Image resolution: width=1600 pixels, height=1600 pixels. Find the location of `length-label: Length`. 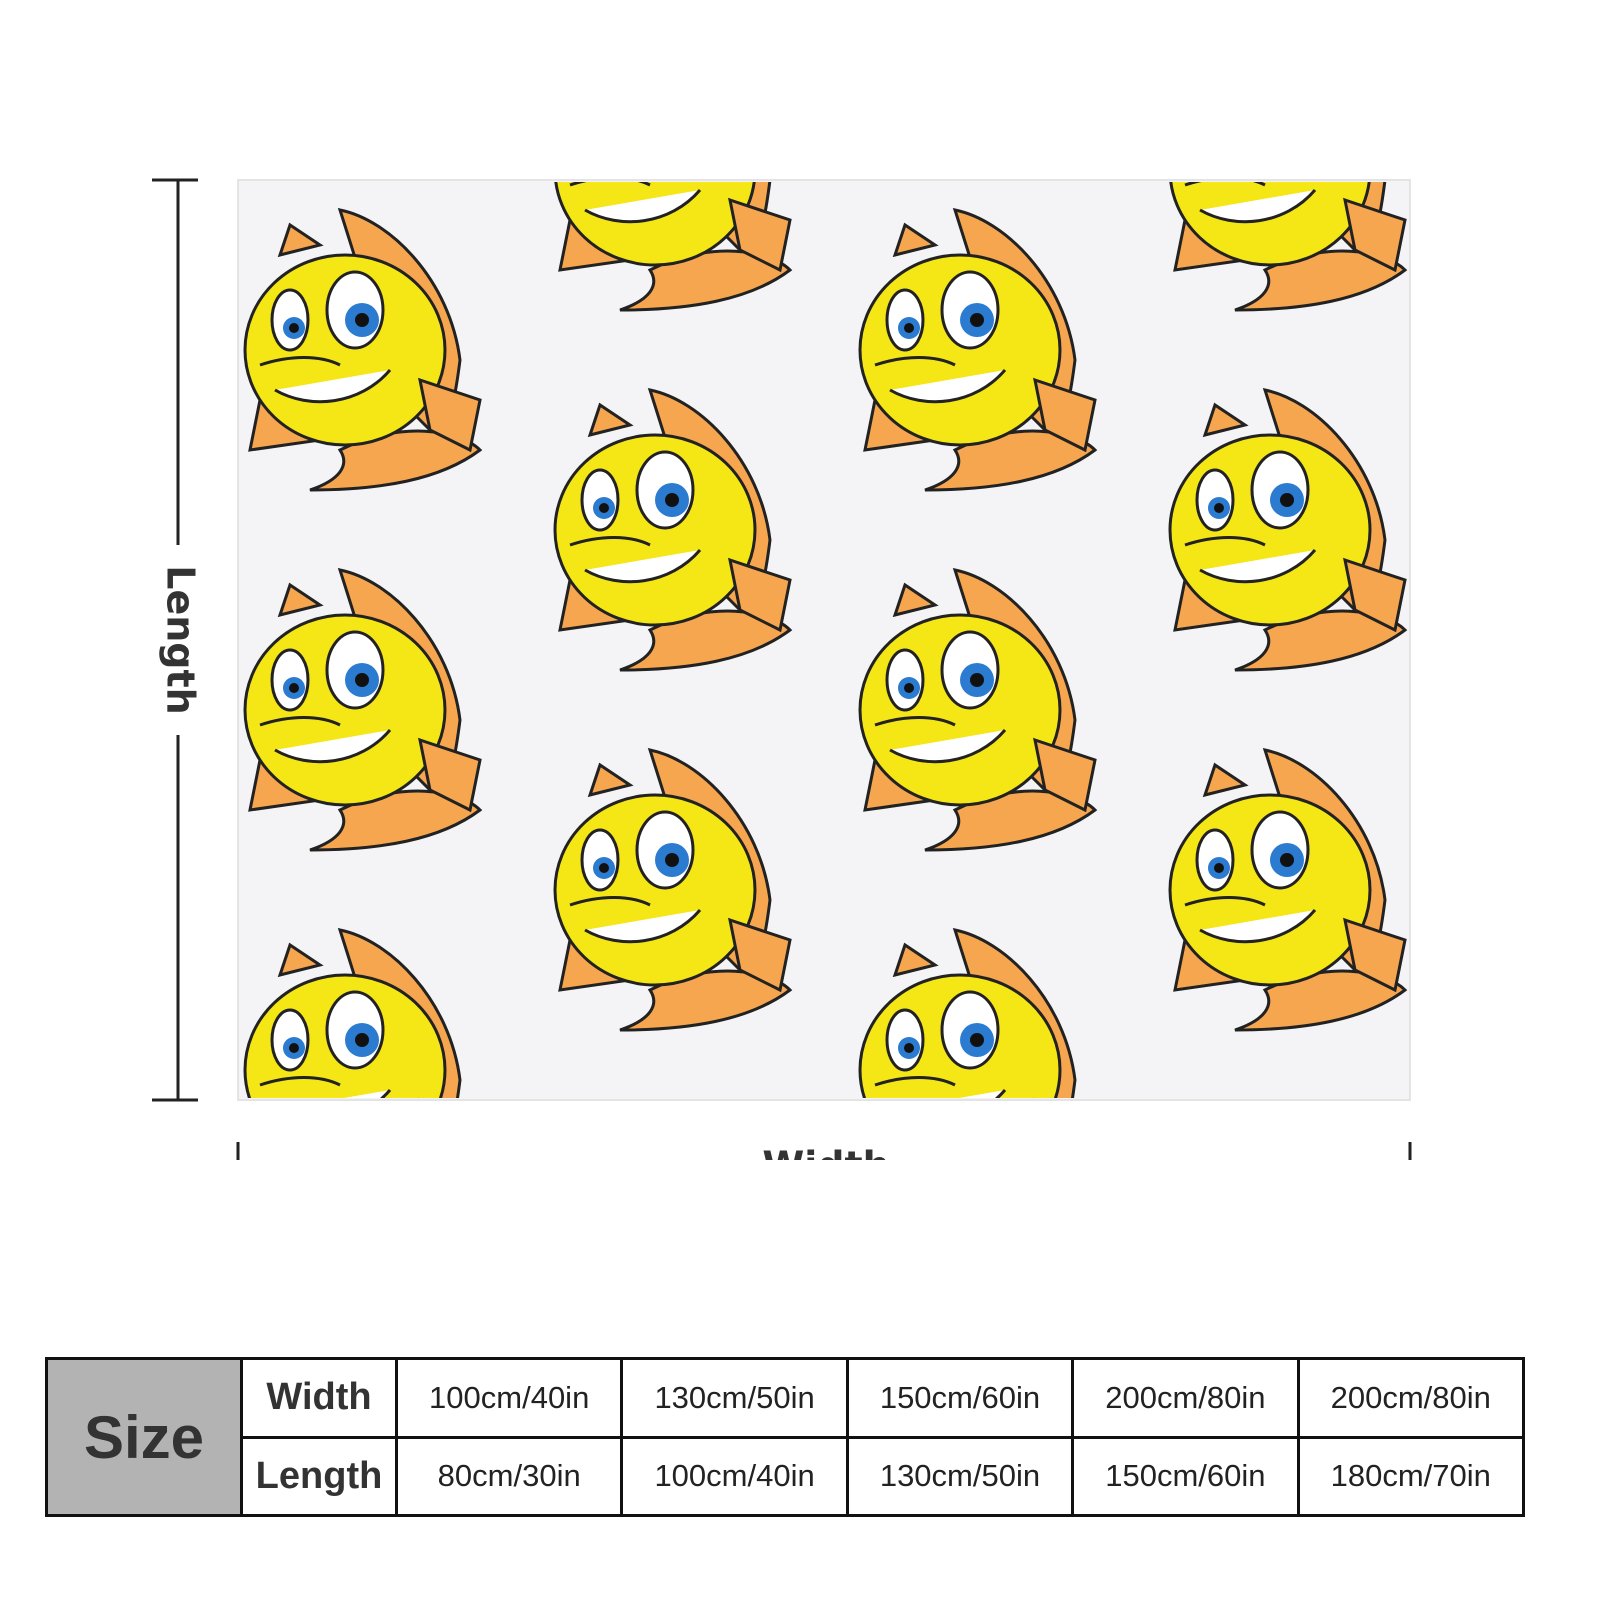

length-label: Length is located at coordinates (181, 639).